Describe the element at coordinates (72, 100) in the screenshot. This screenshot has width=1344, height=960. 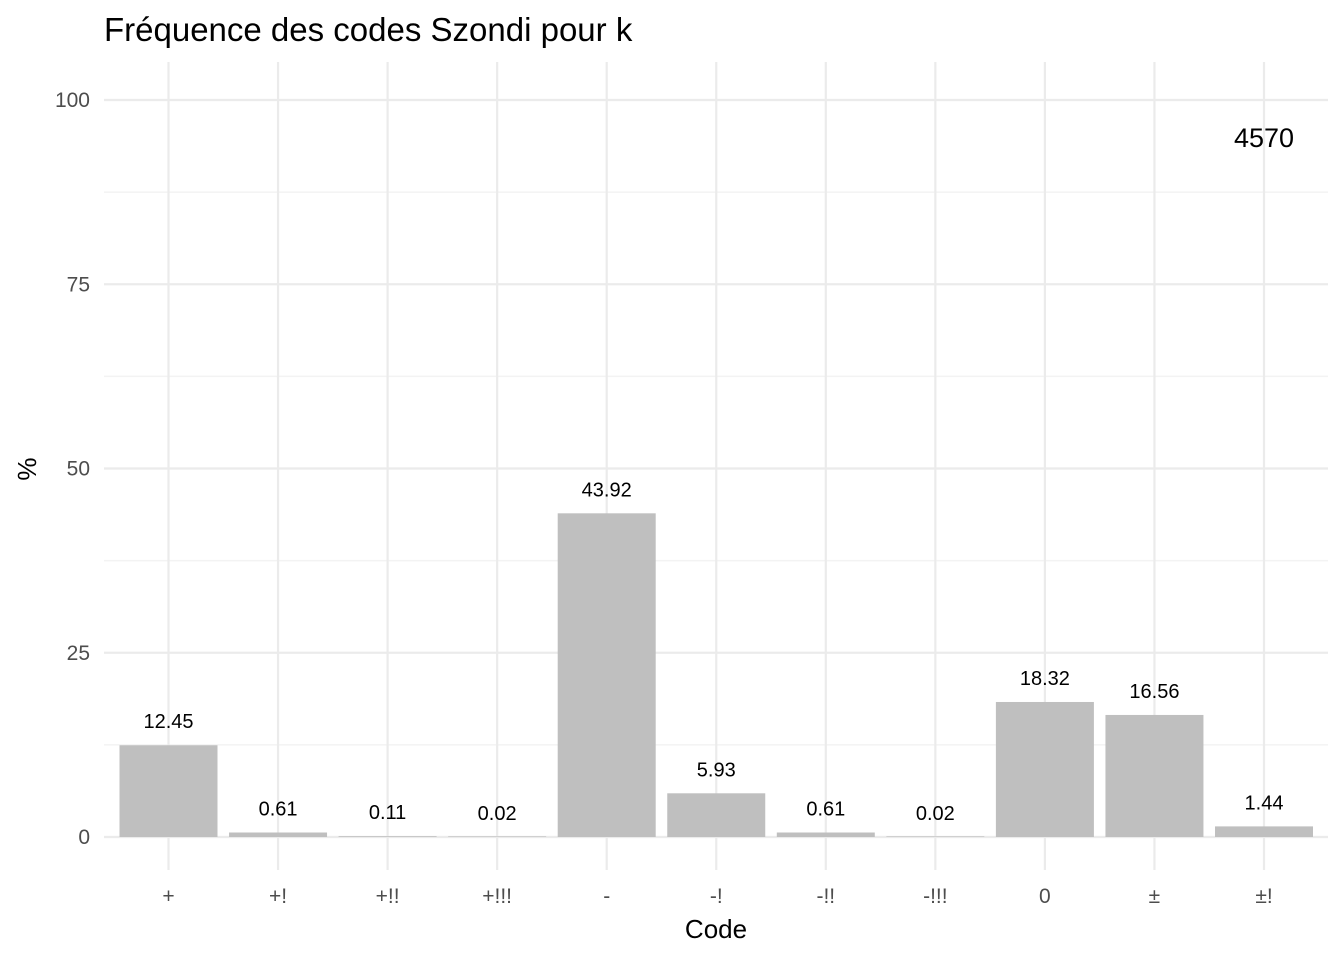
I see `y-tick-label: 100` at that location.